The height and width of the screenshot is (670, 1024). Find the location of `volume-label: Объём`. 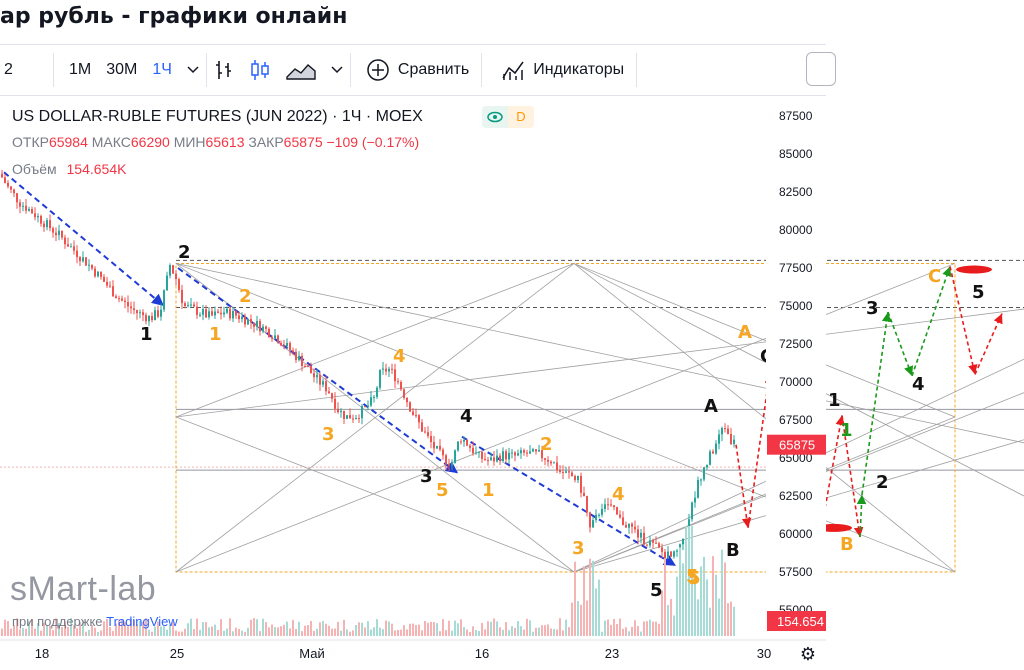

volume-label: Объём is located at coordinates (34, 169).